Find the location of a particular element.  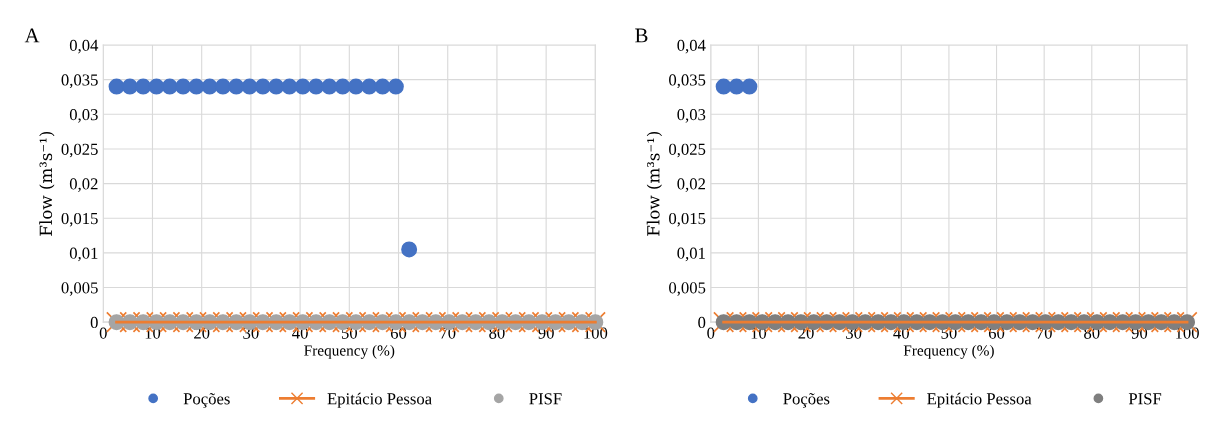

chart-title: A is located at coordinates (32, 35).